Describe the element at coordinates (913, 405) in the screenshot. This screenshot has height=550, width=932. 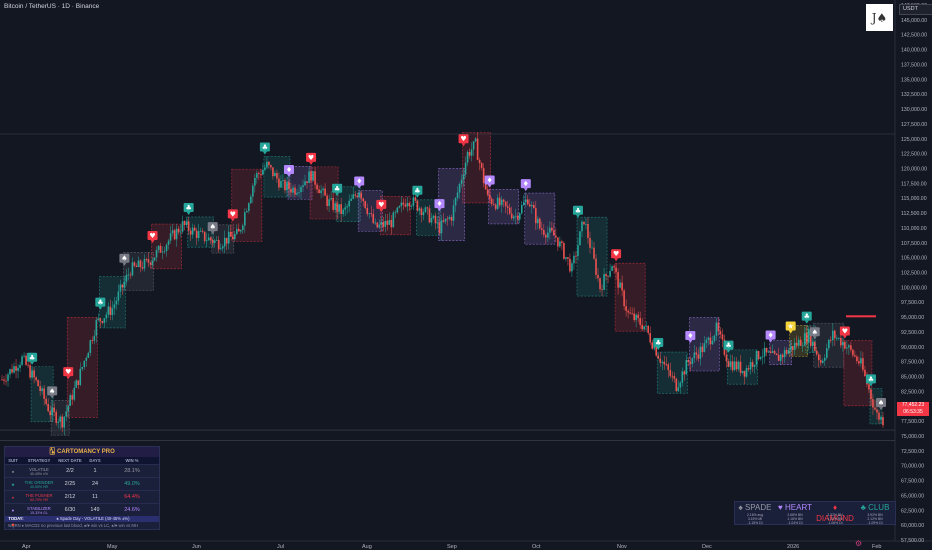
I see `last-price-value: 77,452.23` at that location.